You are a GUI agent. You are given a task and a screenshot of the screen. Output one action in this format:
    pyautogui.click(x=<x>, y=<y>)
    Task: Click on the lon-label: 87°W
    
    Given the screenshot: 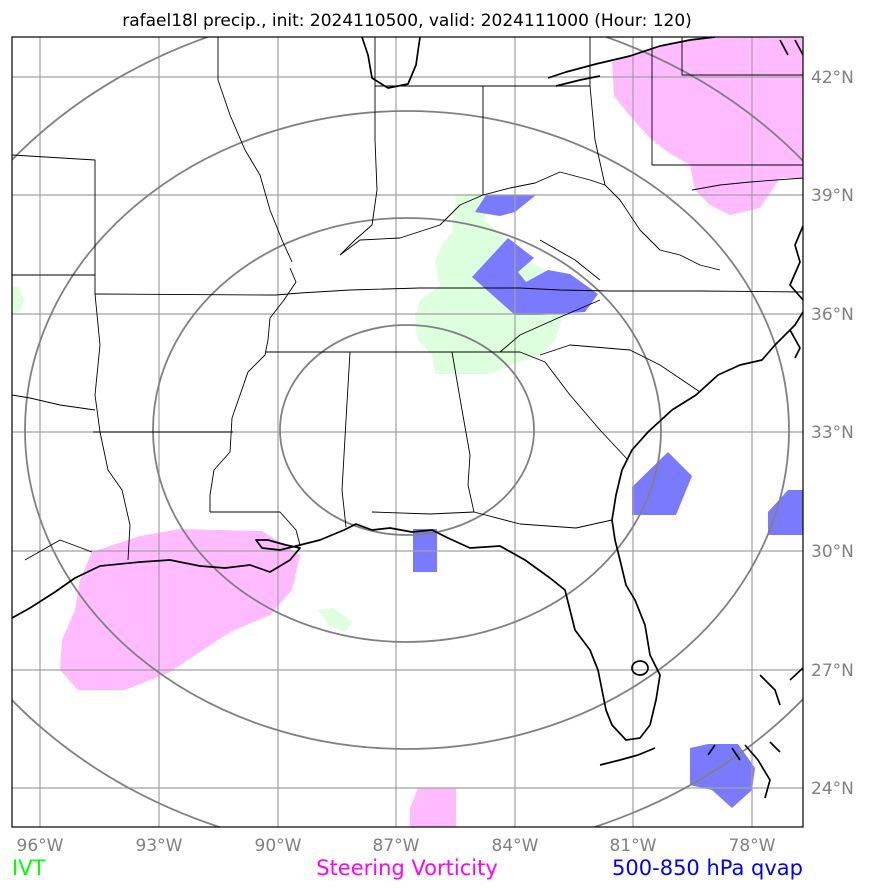 What is the action you would take?
    pyautogui.click(x=396, y=846)
    